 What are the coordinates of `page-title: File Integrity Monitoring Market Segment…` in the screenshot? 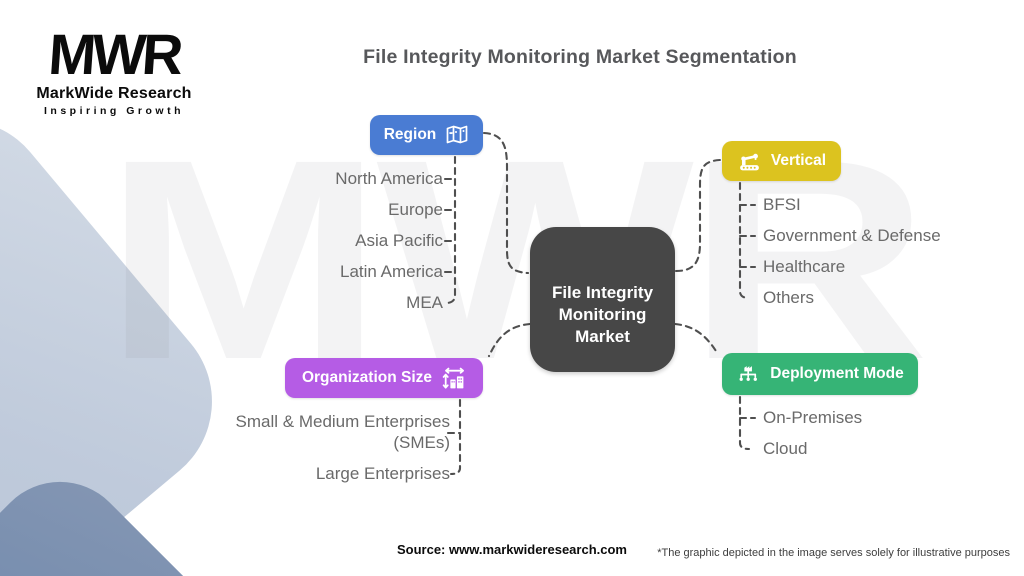 It's located at (580, 57).